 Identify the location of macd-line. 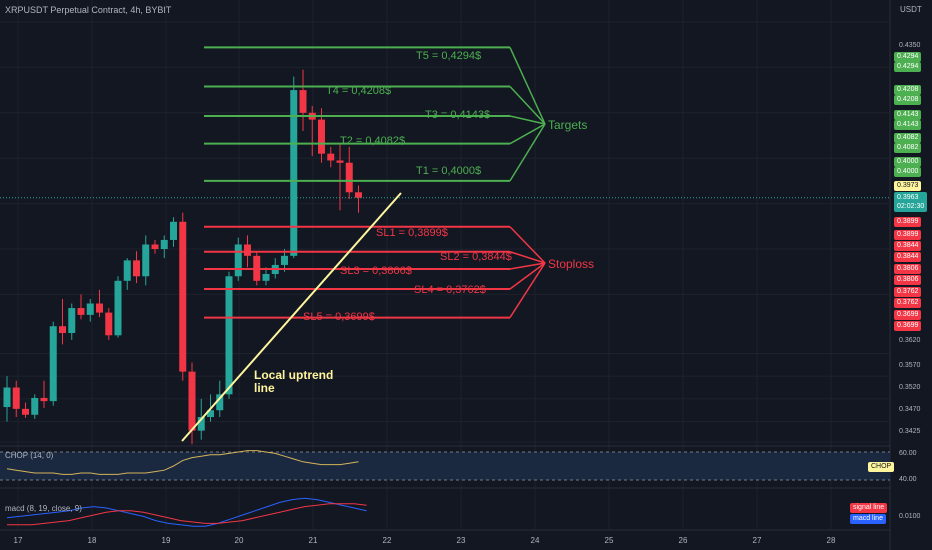
(186, 512).